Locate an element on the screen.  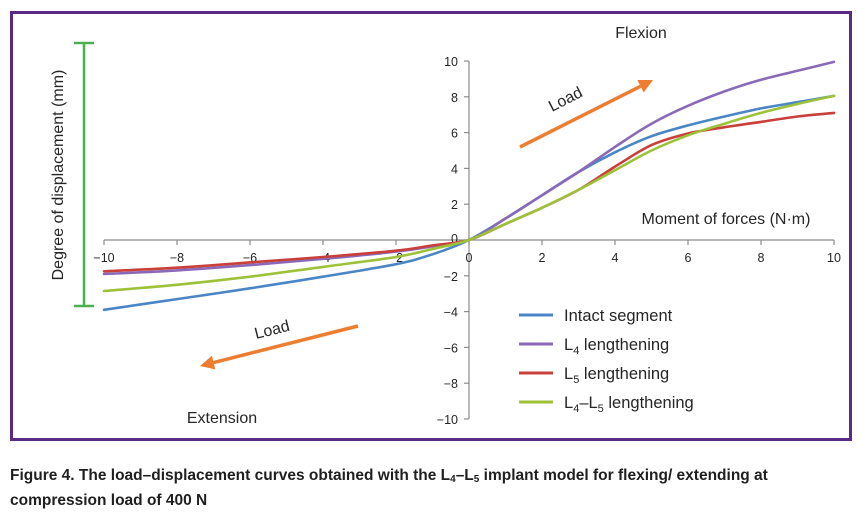
load-label-up: Load is located at coordinates (565, 99).